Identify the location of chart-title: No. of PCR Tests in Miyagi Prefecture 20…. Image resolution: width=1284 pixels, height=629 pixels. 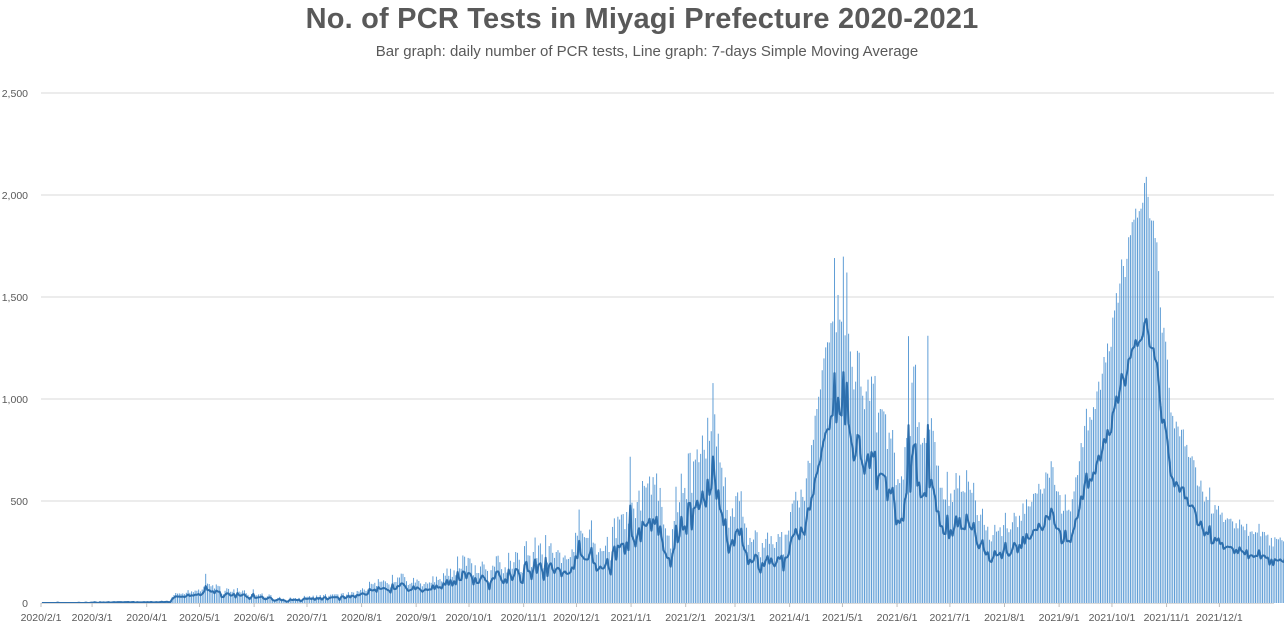
(642, 19).